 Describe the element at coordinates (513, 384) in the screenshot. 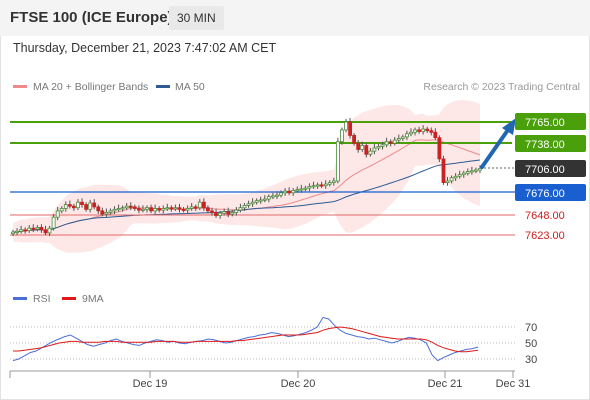

I see `time-label-dec31: Dec 31` at that location.